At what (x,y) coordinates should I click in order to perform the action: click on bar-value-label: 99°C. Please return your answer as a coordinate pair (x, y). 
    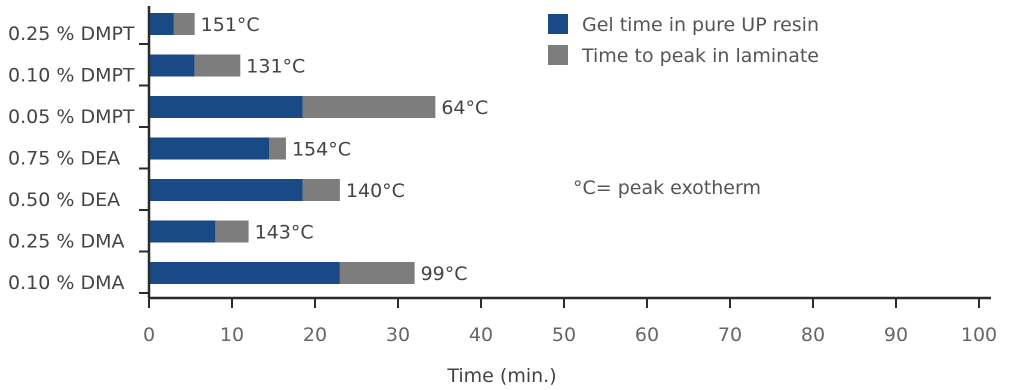
    Looking at the image, I should click on (444, 274).